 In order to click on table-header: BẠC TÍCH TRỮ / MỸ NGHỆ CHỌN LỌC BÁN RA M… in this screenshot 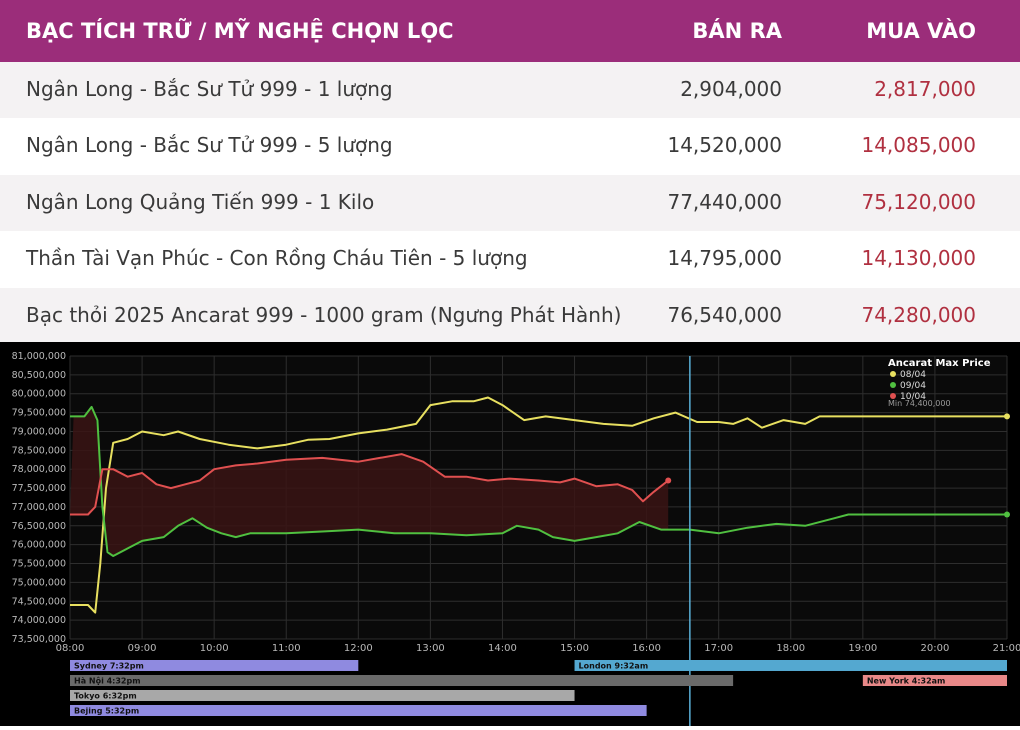, I will do `click(510, 31)`.